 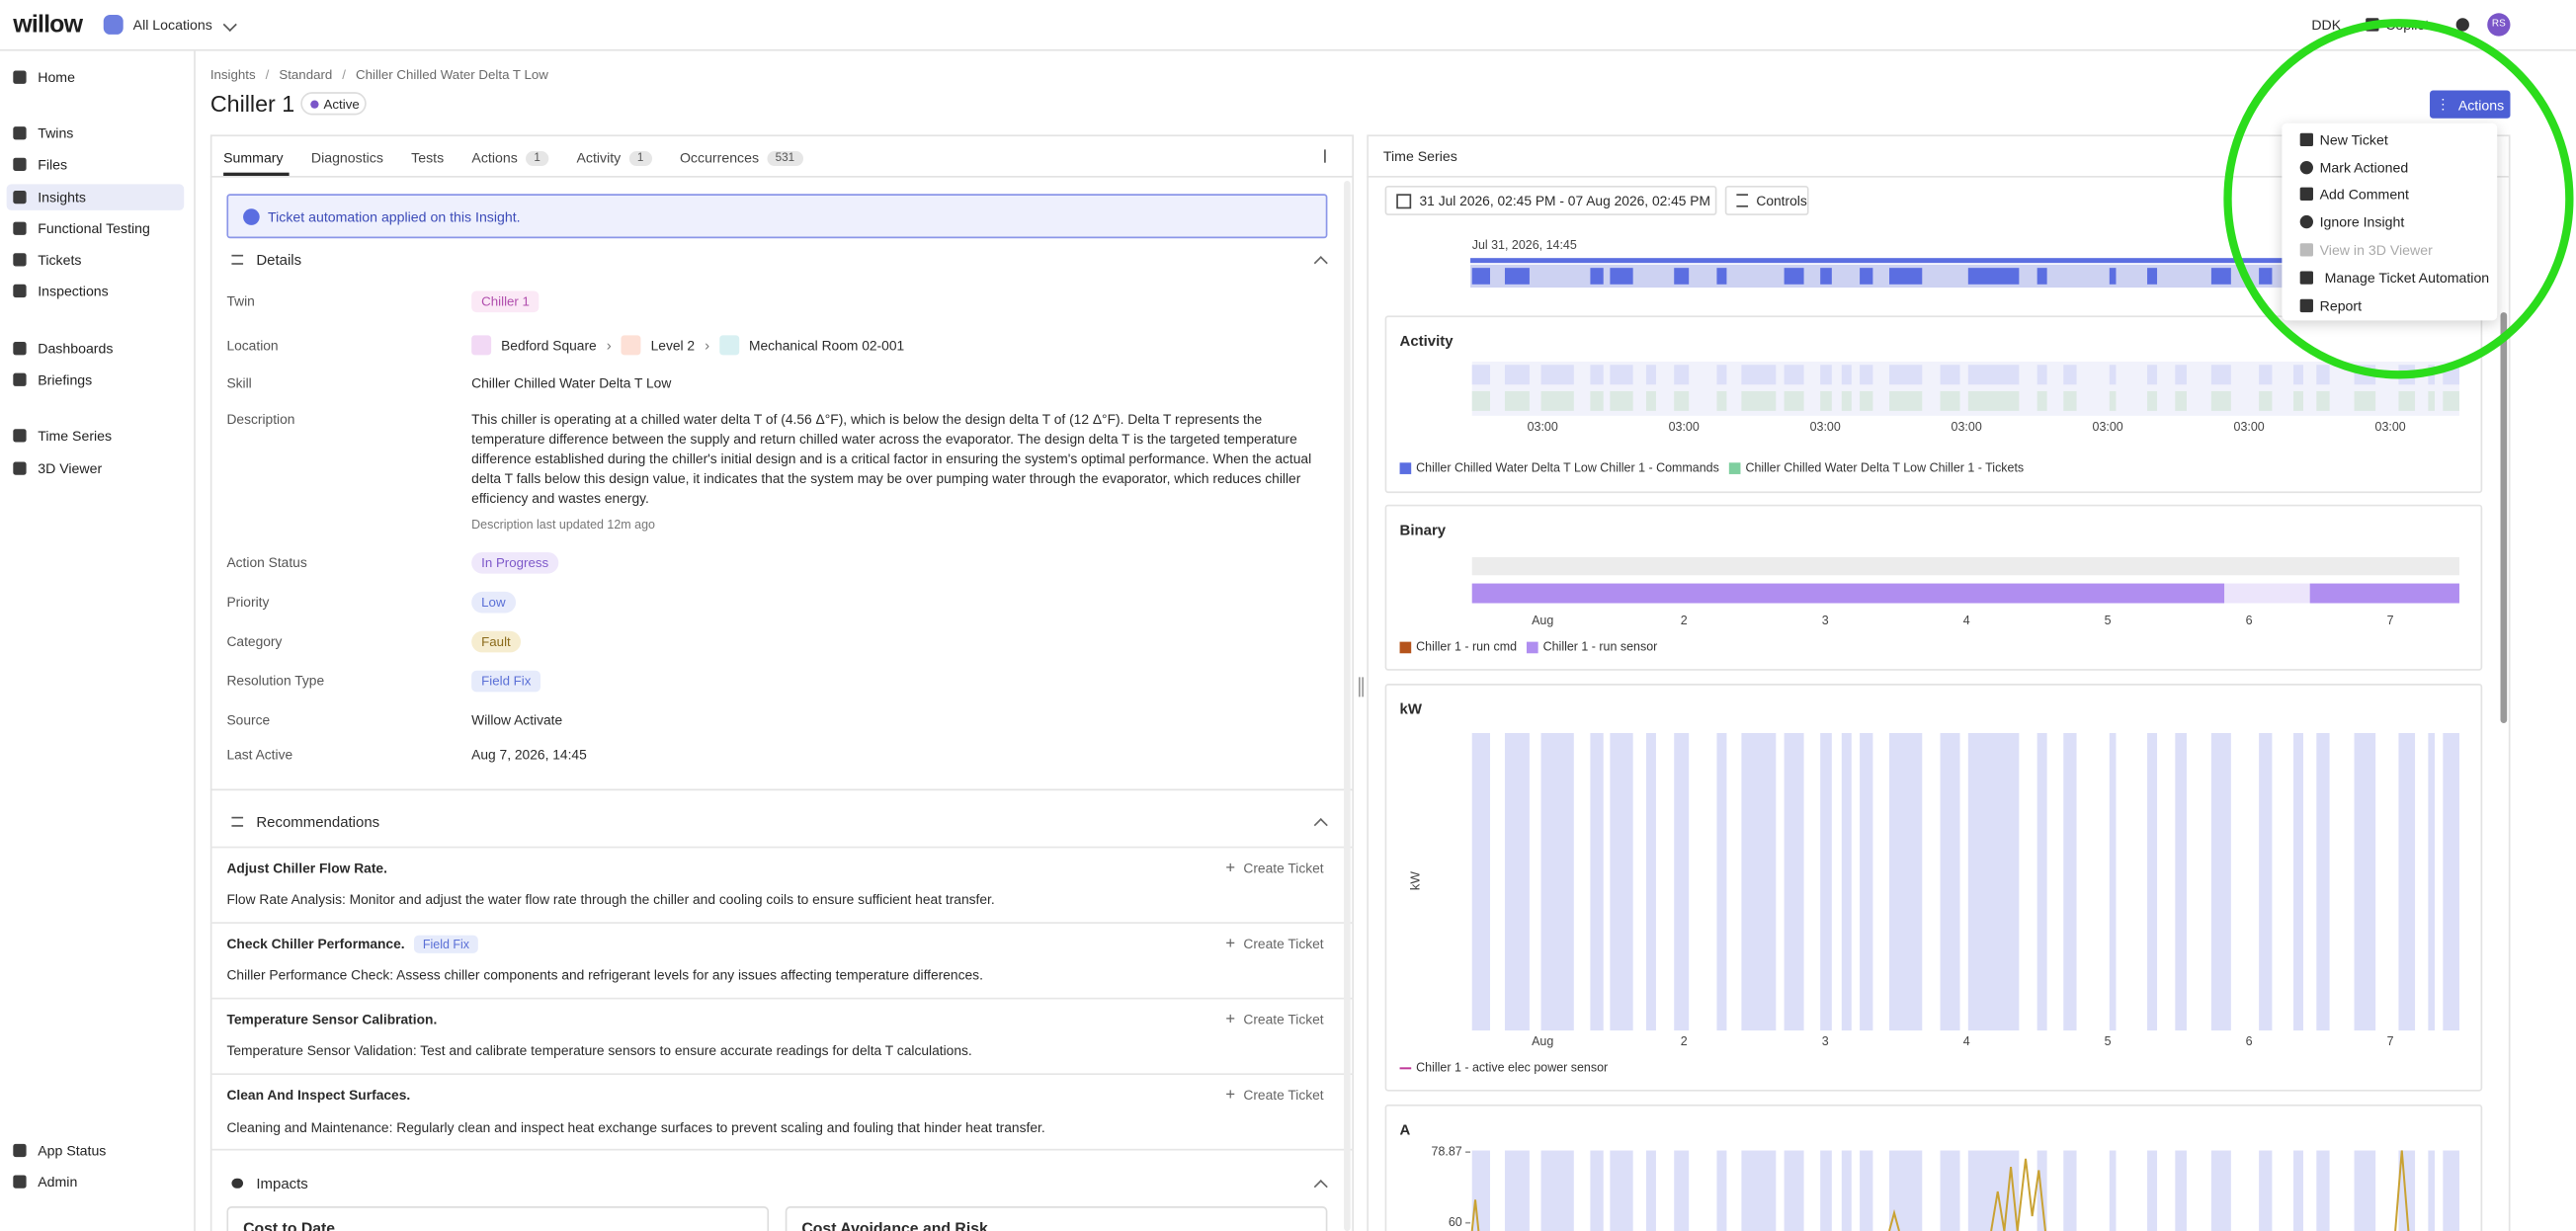 I want to click on tab-label: Diagnostics, so click(x=346, y=158).